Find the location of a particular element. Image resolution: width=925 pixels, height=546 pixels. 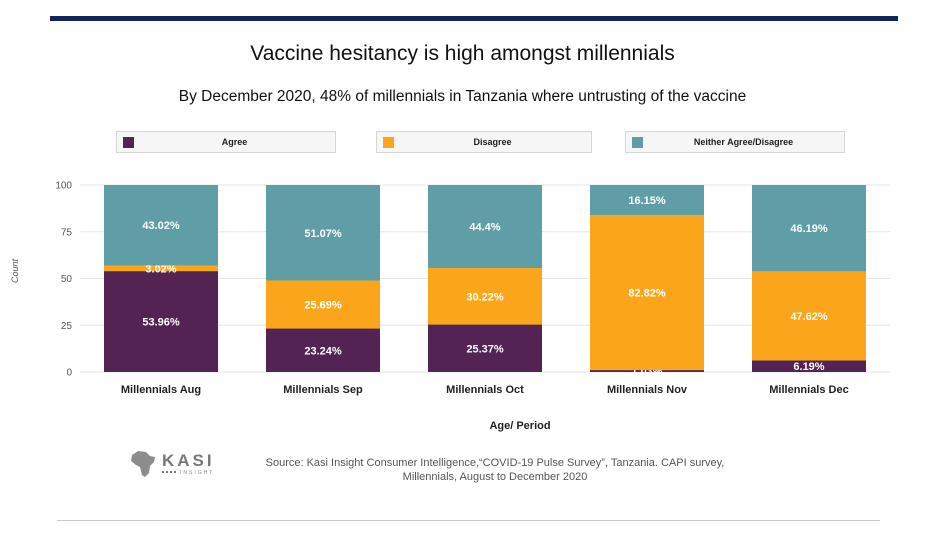

legend-item-neither: Neither Agree/Disagree is located at coordinates (735, 142).